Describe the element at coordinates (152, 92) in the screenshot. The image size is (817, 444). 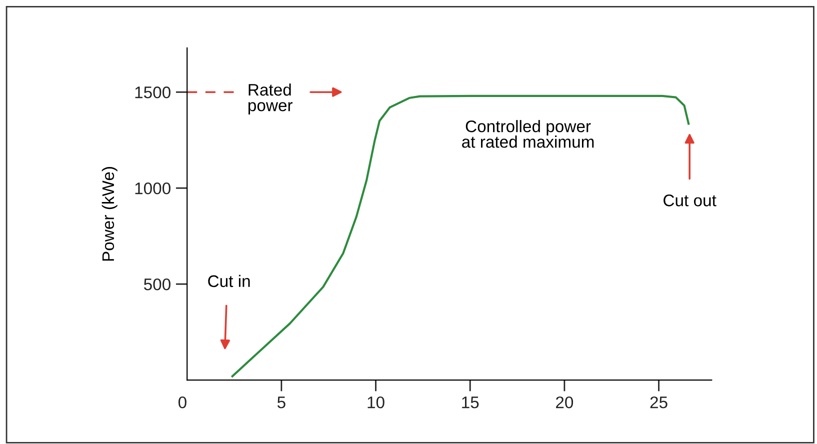
I see `y-tick-label: 1500` at that location.